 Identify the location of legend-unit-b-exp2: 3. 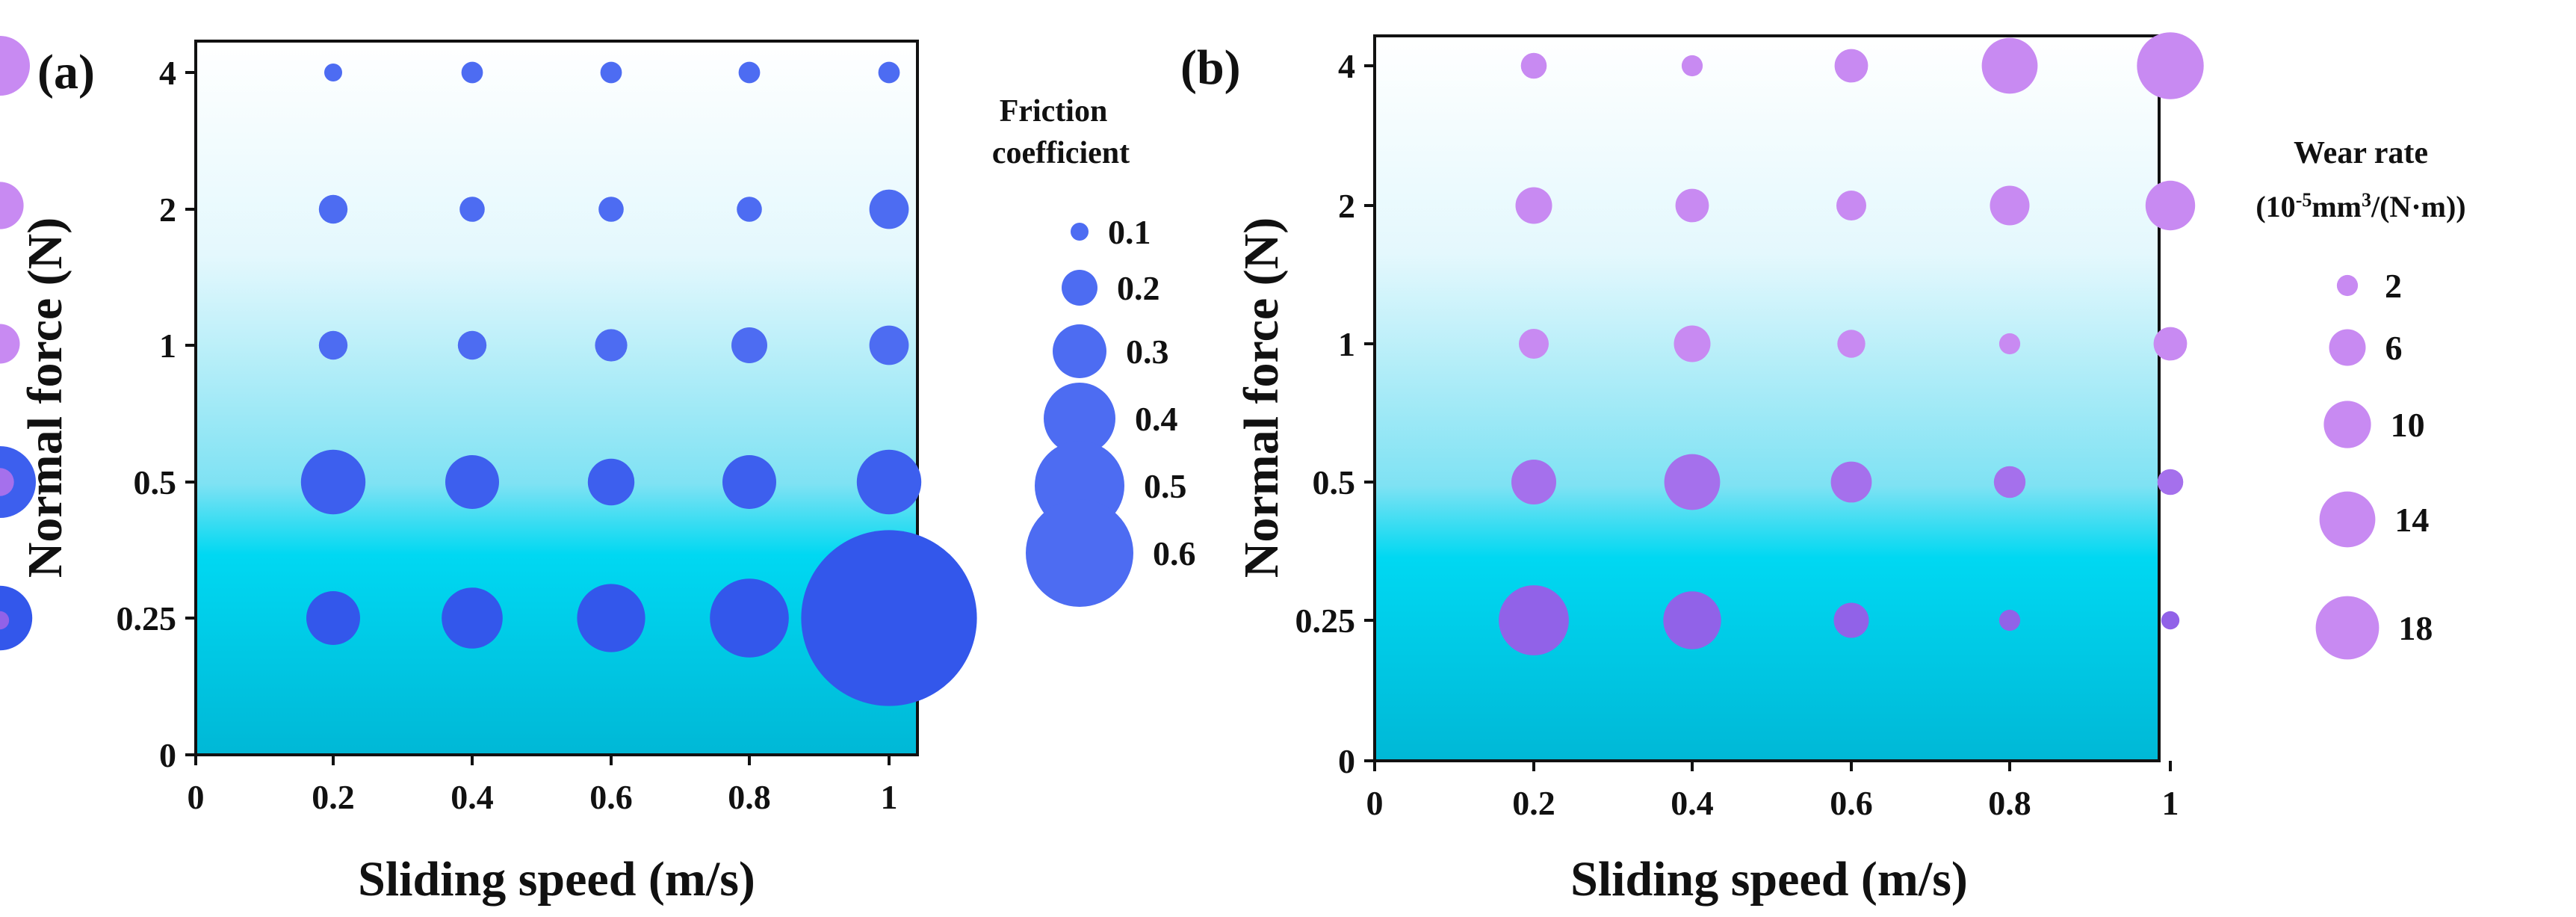
(2366, 200).